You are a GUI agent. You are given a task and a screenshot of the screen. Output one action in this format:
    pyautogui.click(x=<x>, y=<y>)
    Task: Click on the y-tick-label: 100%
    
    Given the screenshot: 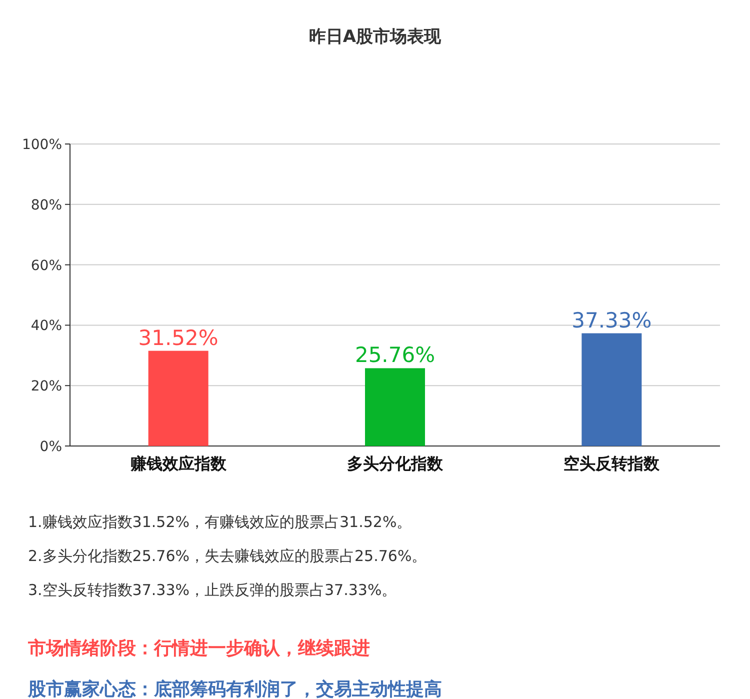 What is the action you would take?
    pyautogui.click(x=42, y=145)
    